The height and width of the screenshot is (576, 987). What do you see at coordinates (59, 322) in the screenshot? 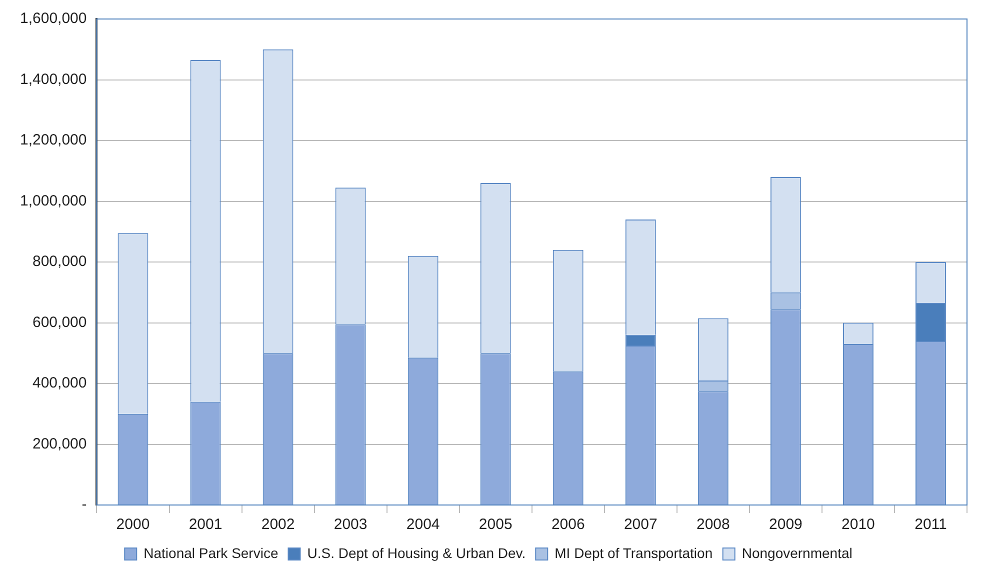
I see `y-tick-label: 600,000` at bounding box center [59, 322].